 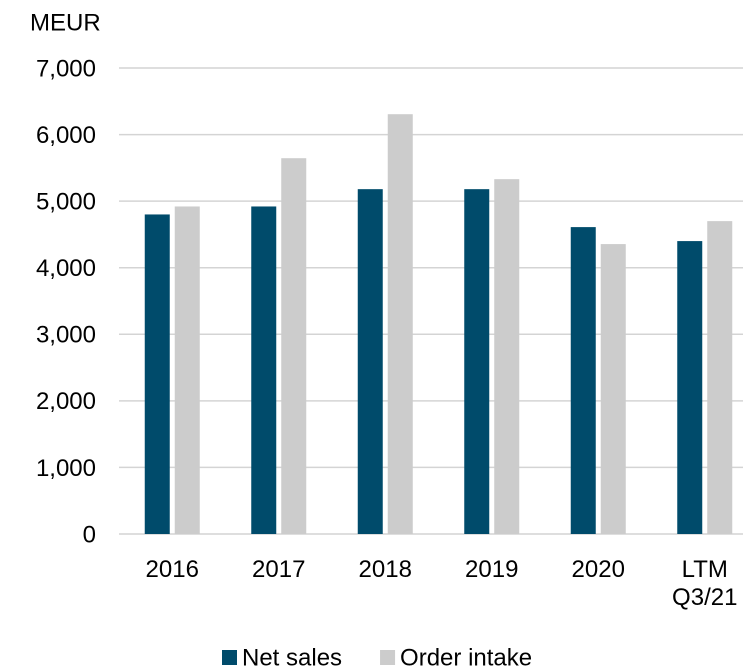 I want to click on legend-label: Order intake, so click(x=466, y=657).